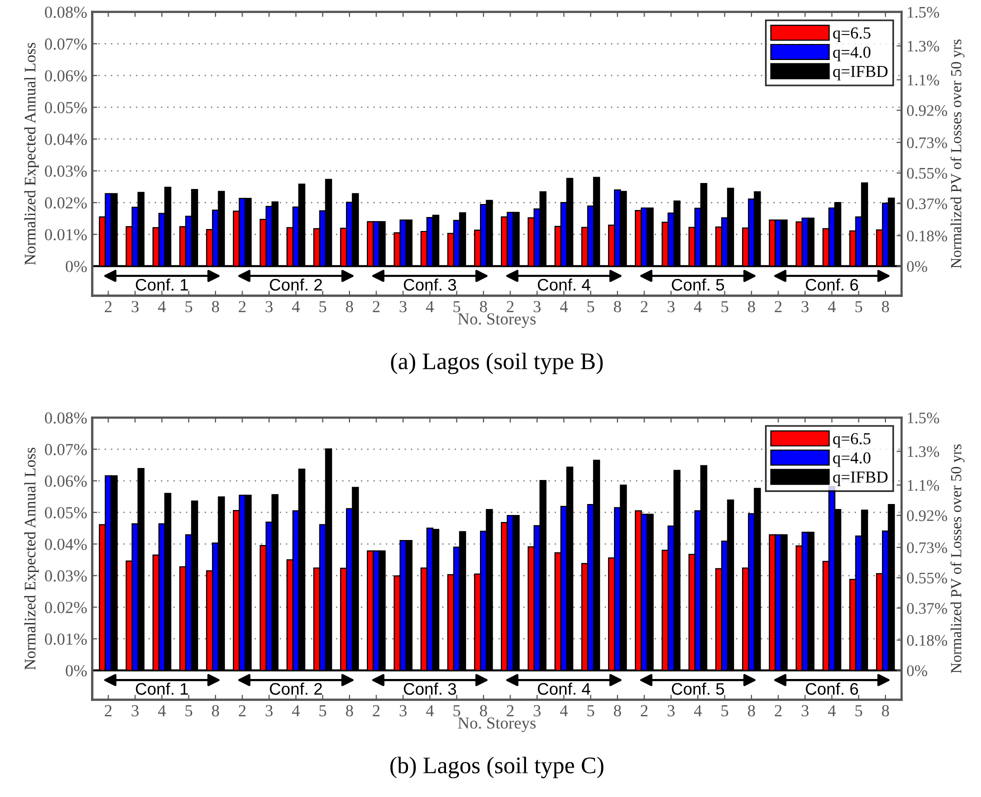 The height and width of the screenshot is (797, 981). I want to click on y2-tick-label: 0.55%, so click(927, 578).